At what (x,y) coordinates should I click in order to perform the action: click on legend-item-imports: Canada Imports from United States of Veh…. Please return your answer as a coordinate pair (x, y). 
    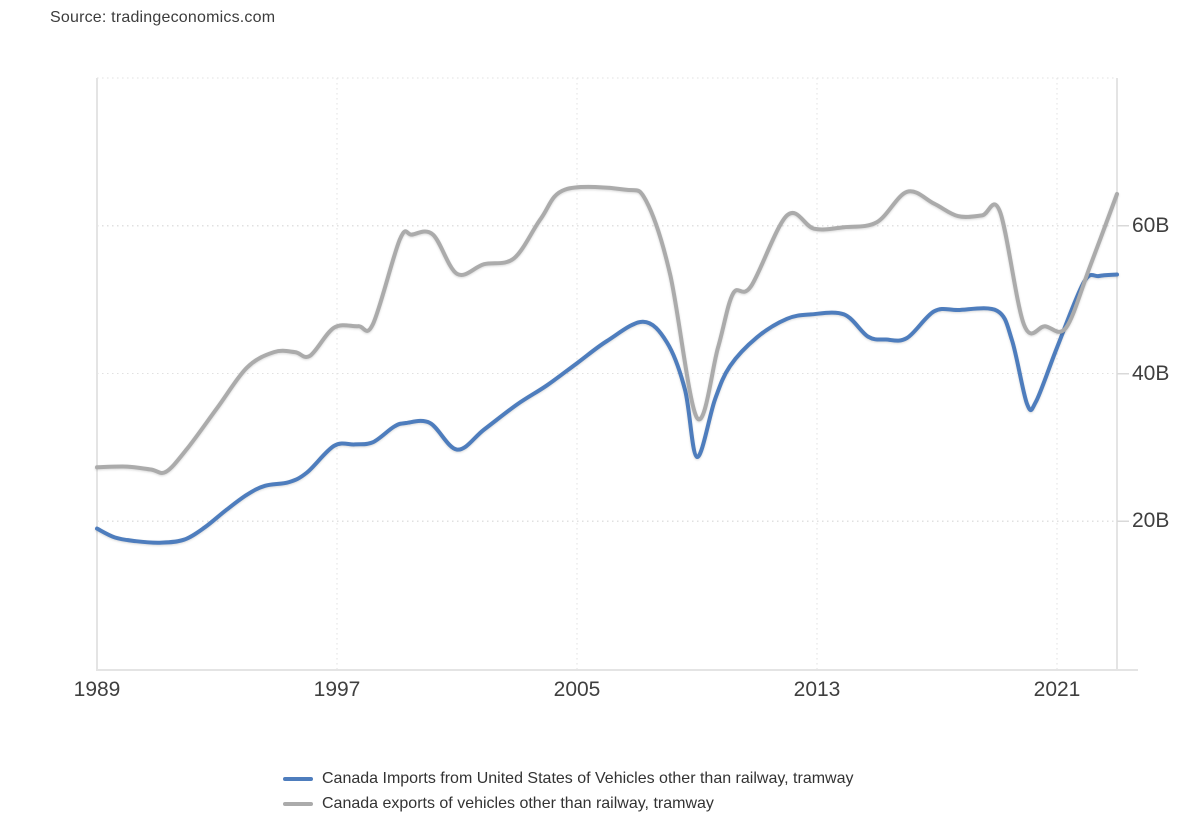
    Looking at the image, I should click on (568, 778).